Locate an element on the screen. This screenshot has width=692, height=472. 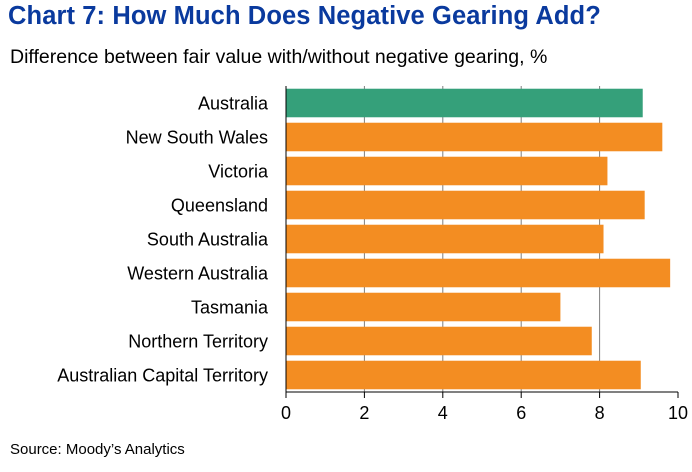
category-label: Northern Territory is located at coordinates (198, 342).